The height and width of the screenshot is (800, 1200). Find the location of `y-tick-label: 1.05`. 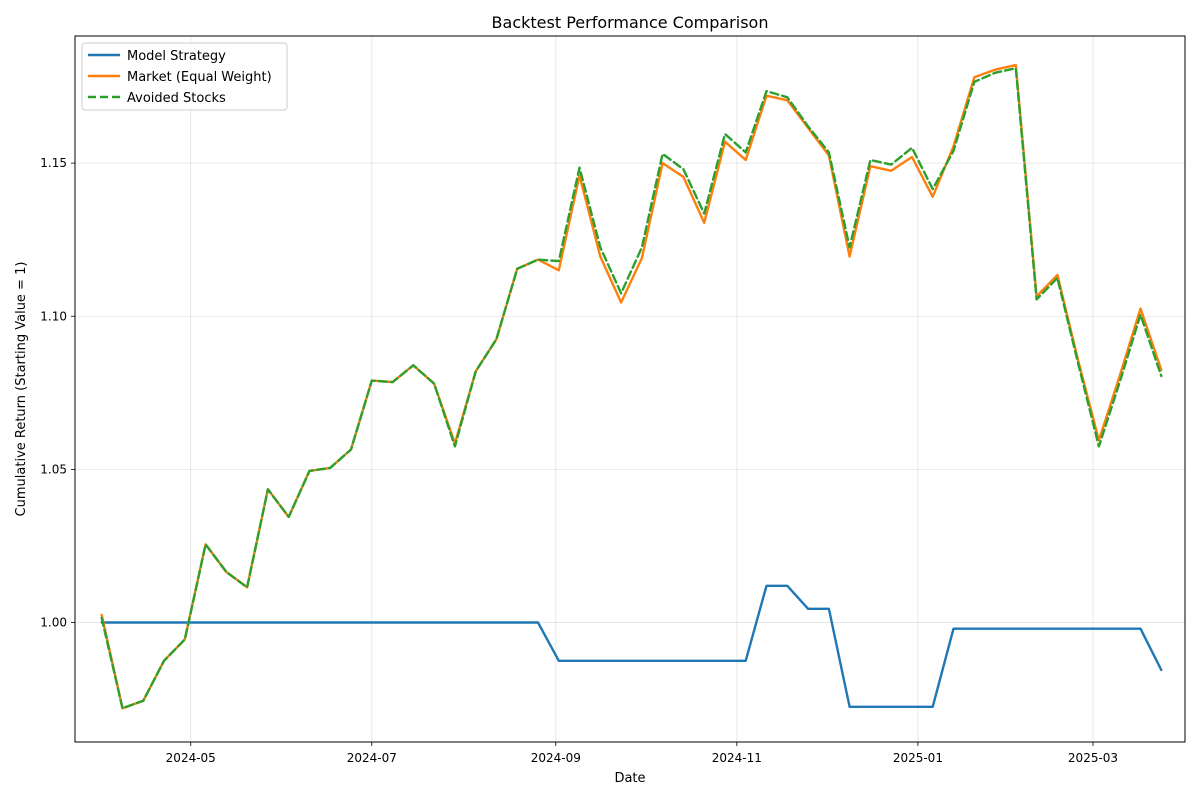

y-tick-label: 1.05 is located at coordinates (53, 469).